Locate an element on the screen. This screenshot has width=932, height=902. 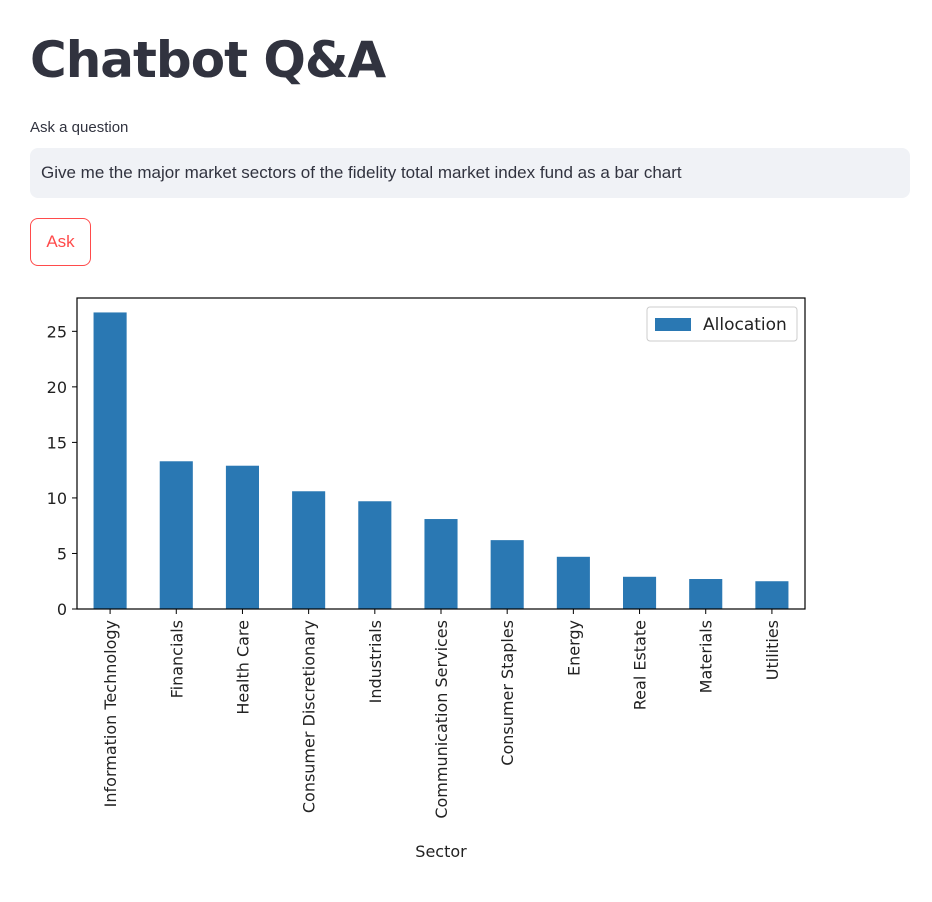
bar-energy is located at coordinates (573, 582).